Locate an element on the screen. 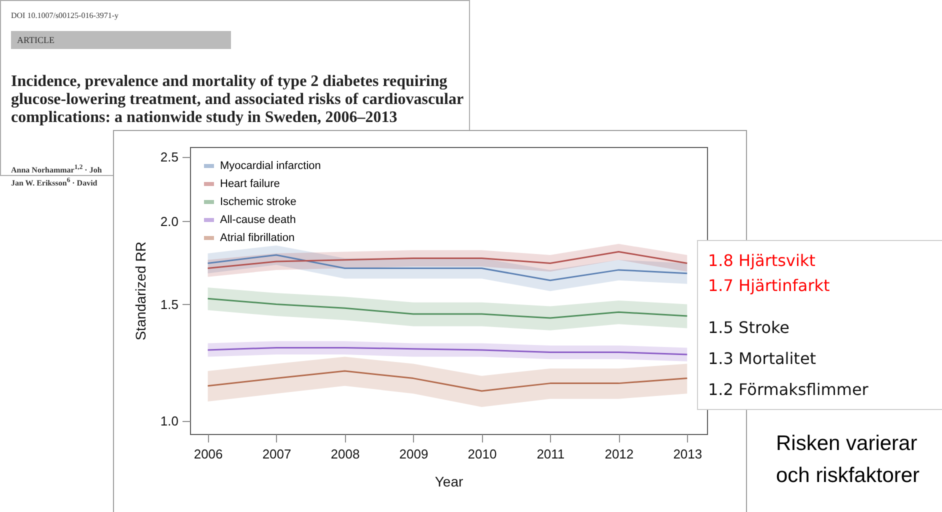 Image resolution: width=942 pixels, height=512 pixels. text: DOI 10.1007/s00125-016-3971-y is located at coordinates (65, 15).